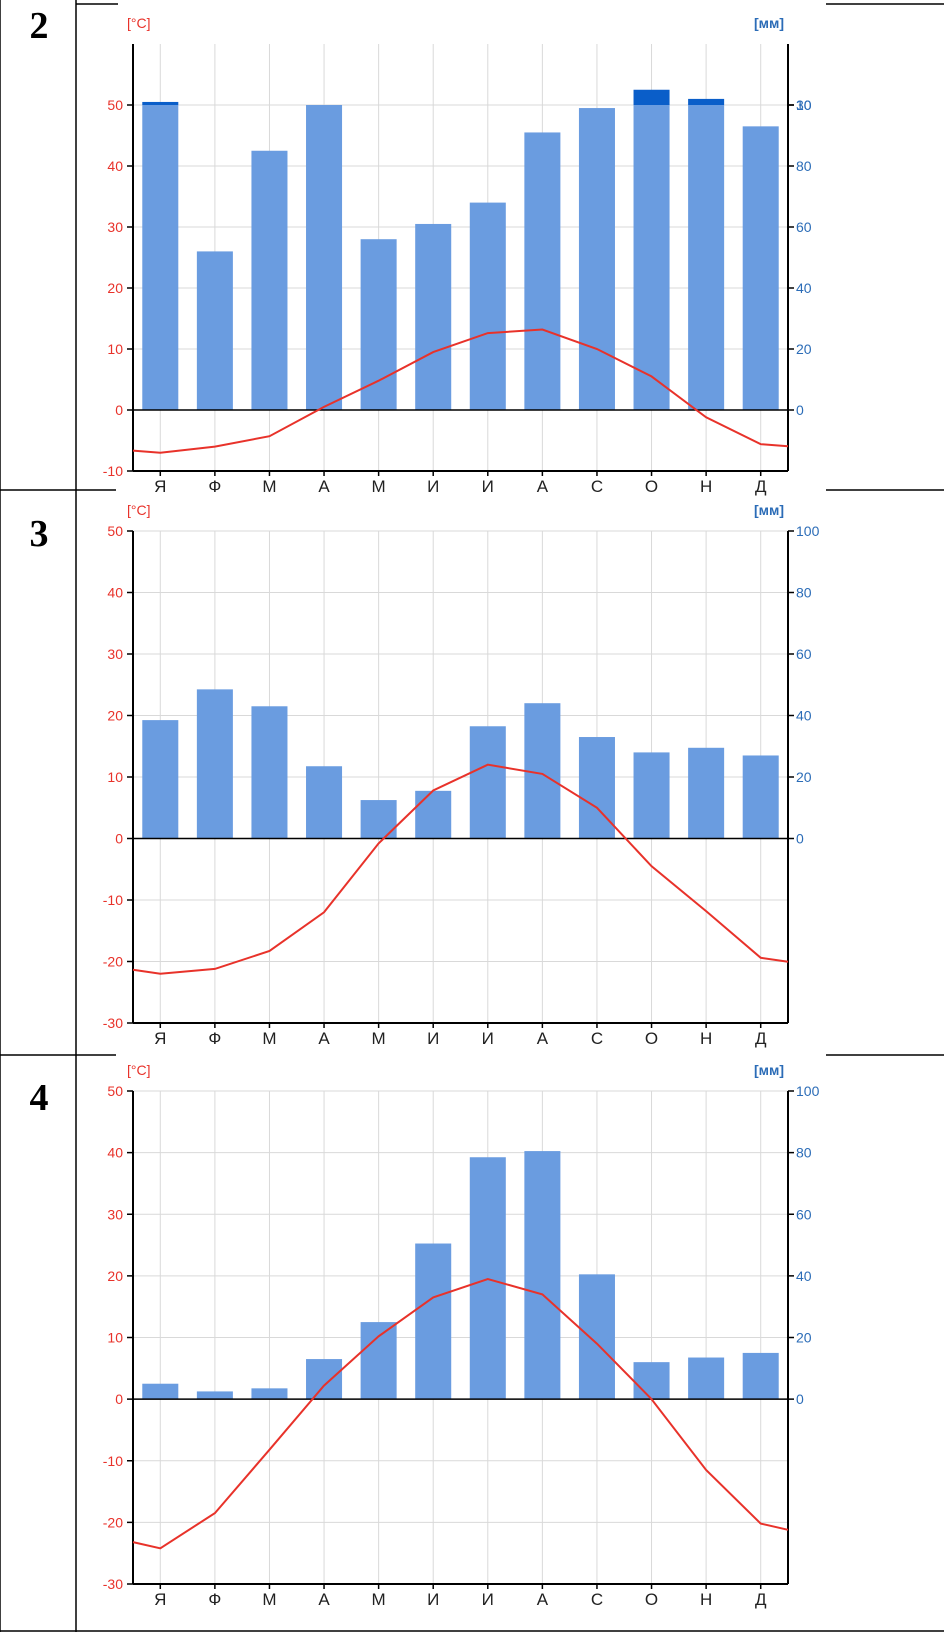  What do you see at coordinates (214, 1599) in the screenshot?
I see `x-tick-label: Ф` at bounding box center [214, 1599].